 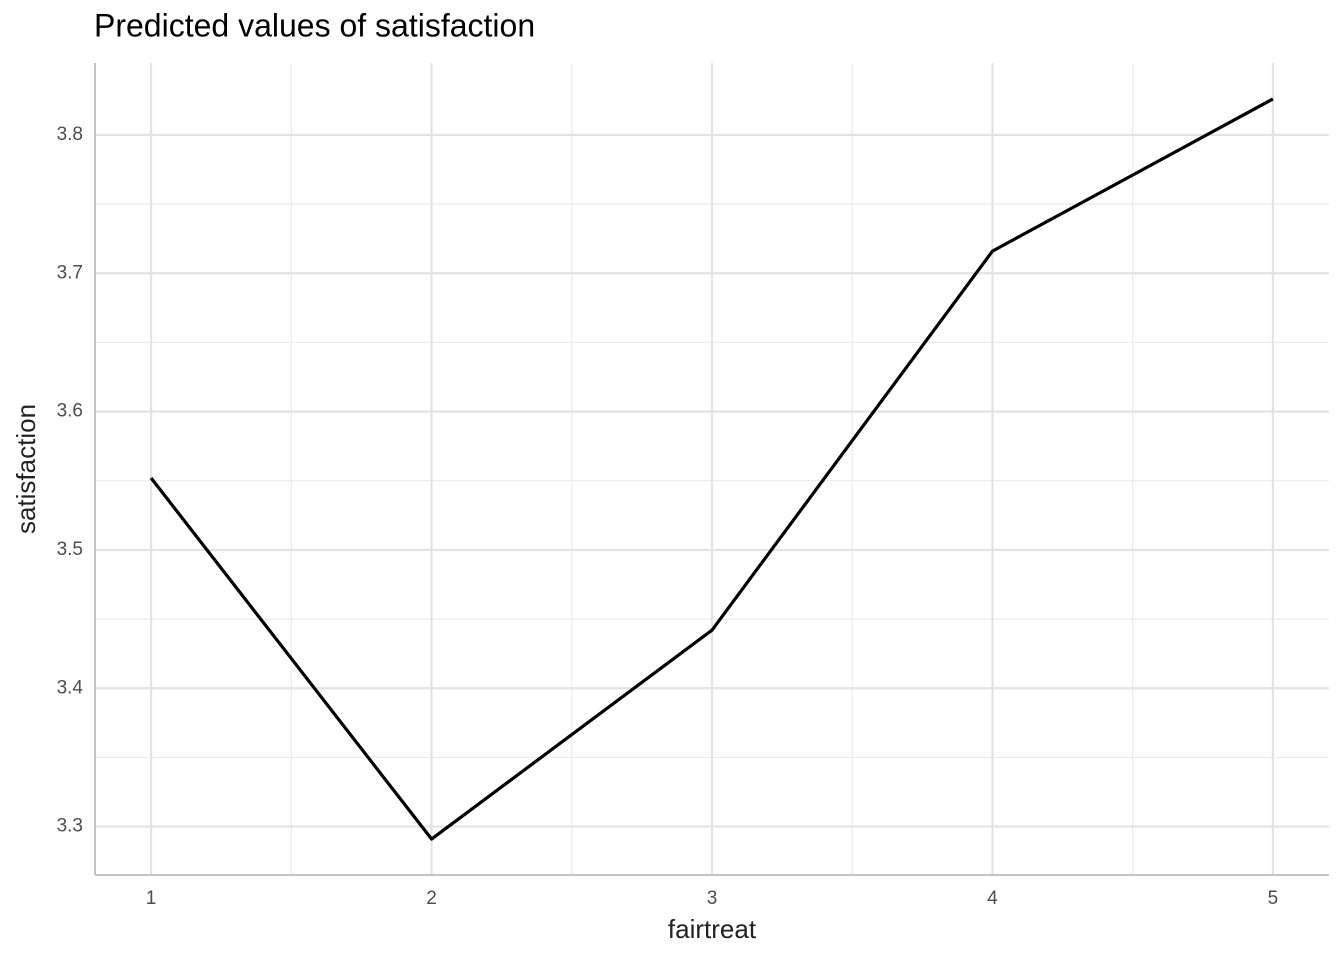 I want to click on y-tick-label: 3.6, so click(x=70, y=411).